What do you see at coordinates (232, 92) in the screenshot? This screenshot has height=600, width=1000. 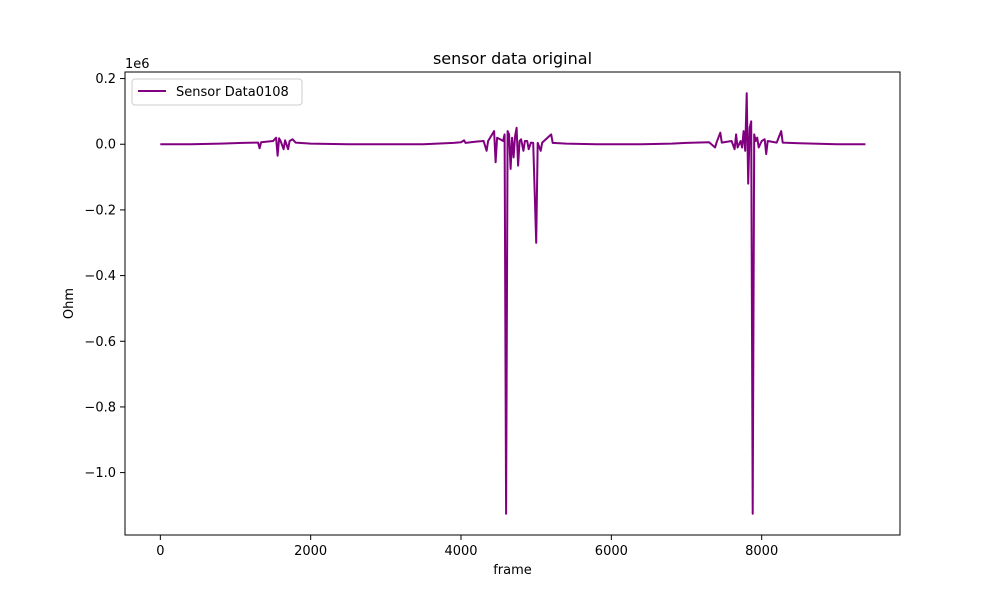 I see `legend-label: Sensor Data0108` at bounding box center [232, 92].